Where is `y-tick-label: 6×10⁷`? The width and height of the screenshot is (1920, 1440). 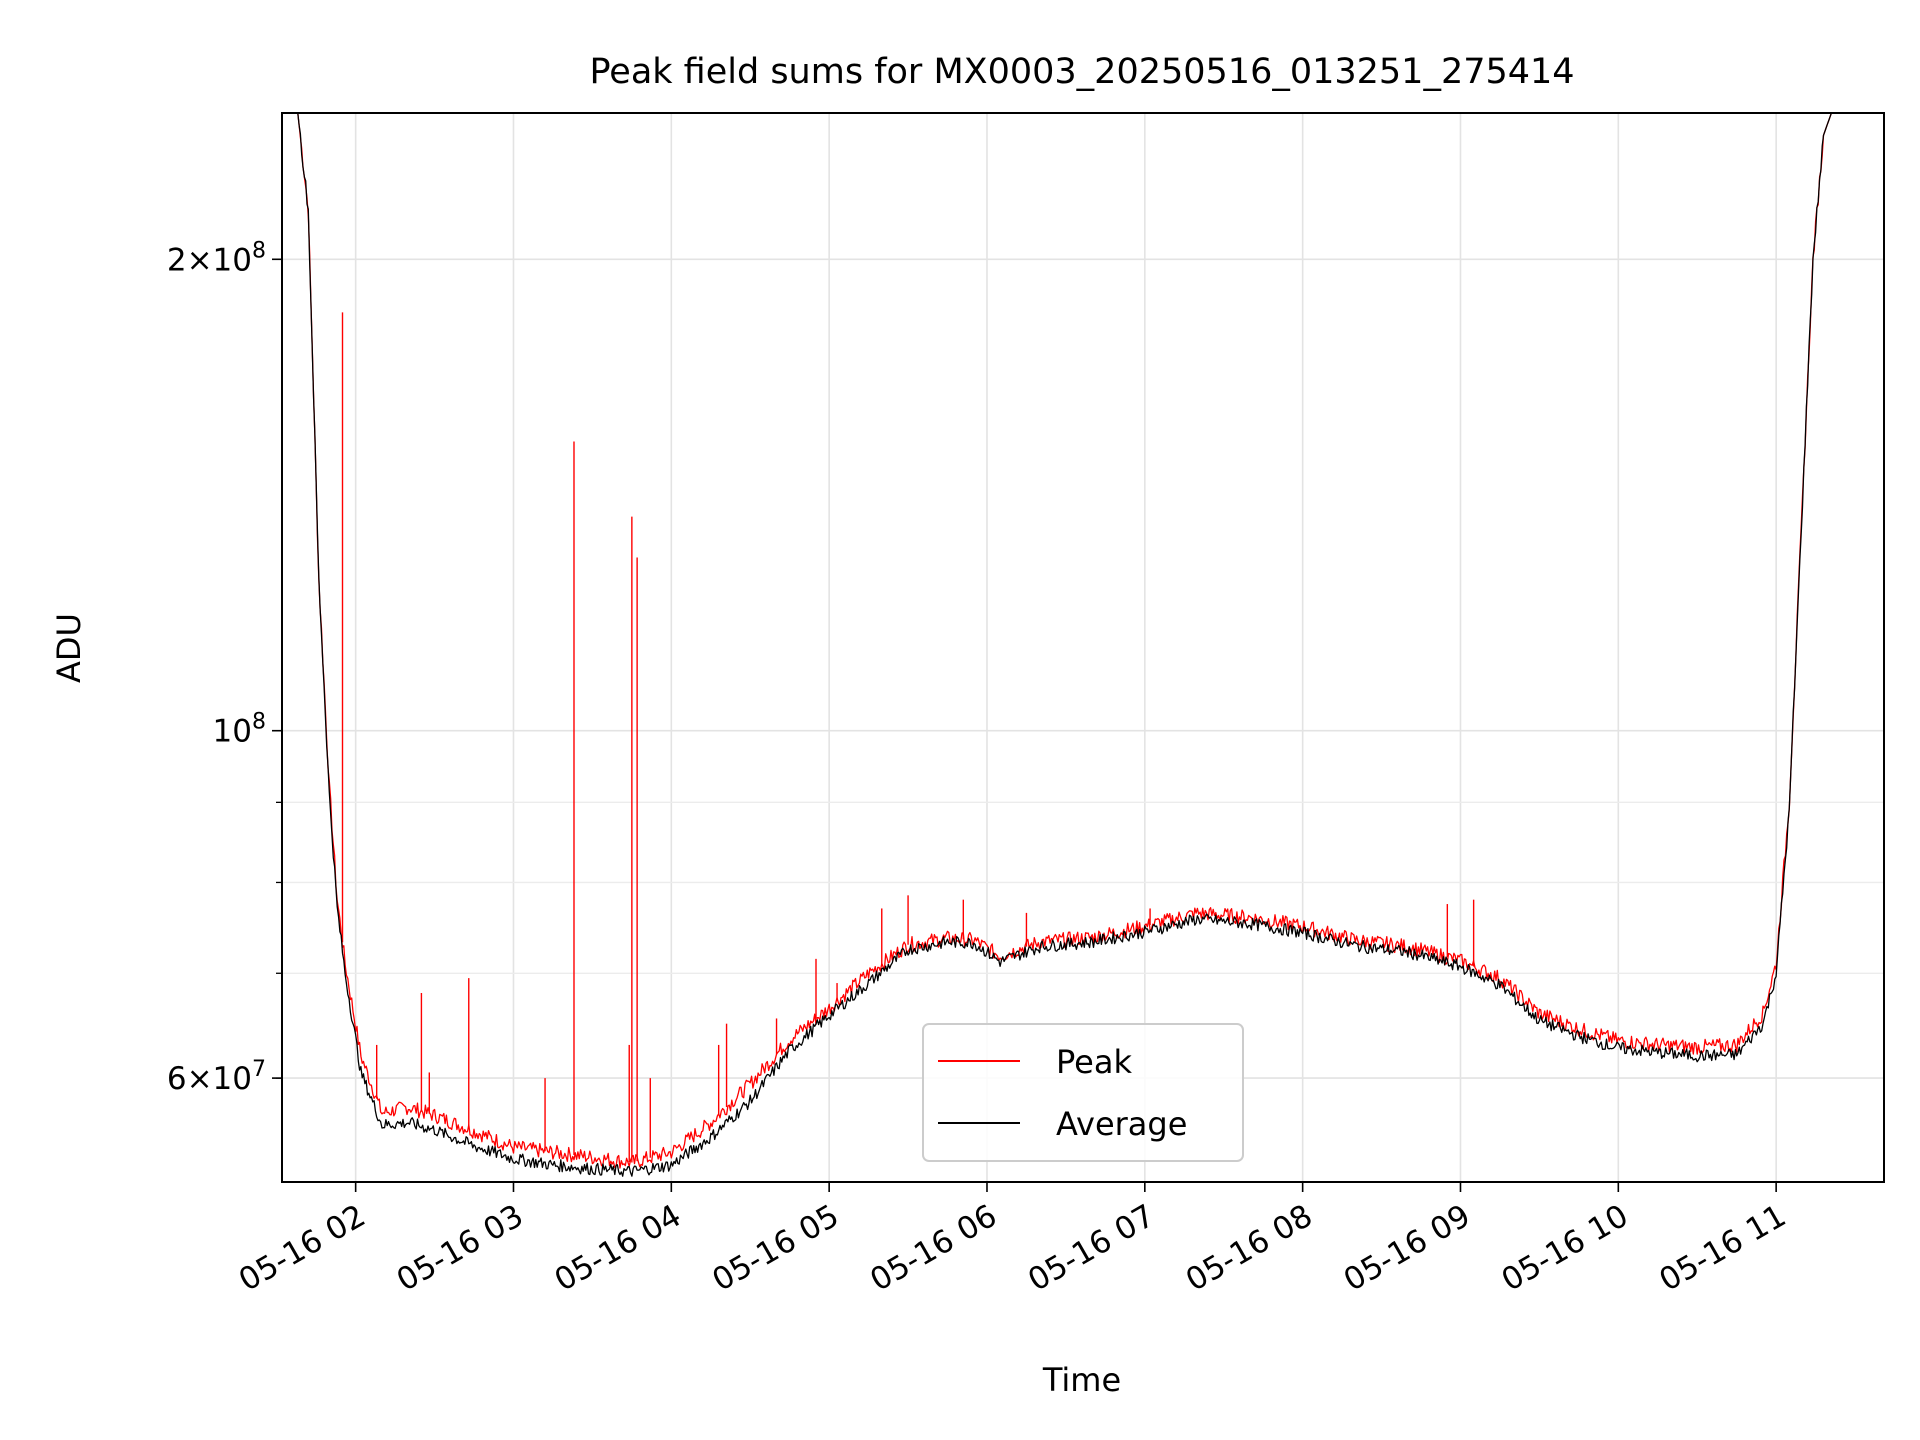
y-tick-label: 6×10⁷ is located at coordinates (216, 1077).